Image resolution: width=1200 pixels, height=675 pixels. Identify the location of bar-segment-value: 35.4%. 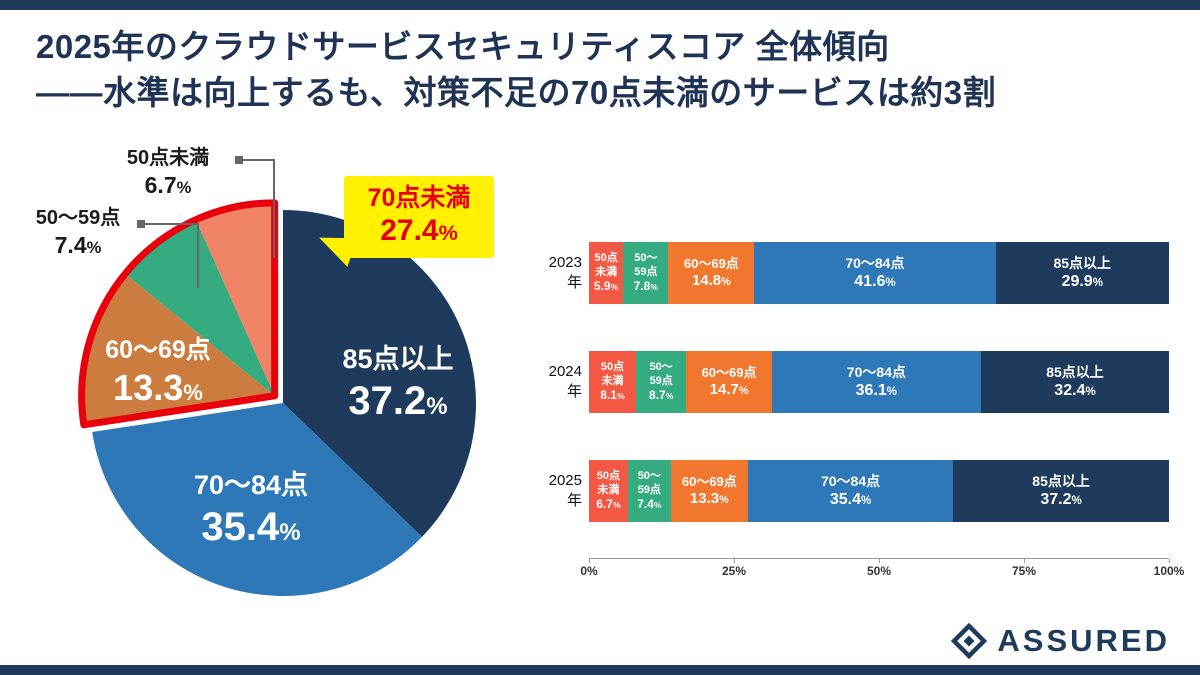
(850, 499).